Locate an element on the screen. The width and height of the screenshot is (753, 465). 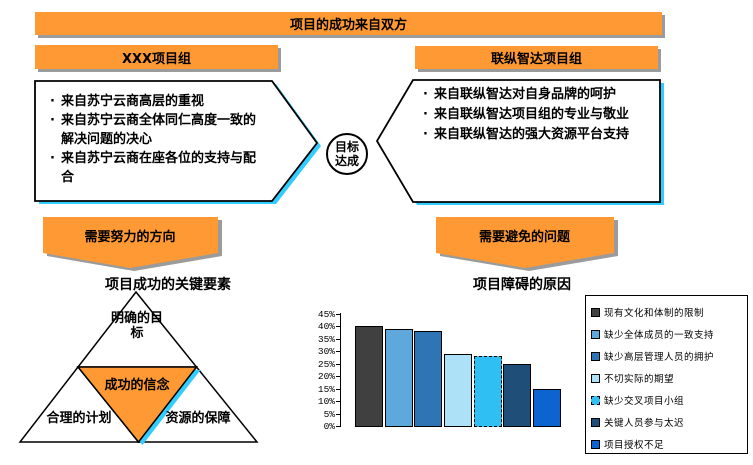
left-arrow-banner-shape is located at coordinates (132, 244).